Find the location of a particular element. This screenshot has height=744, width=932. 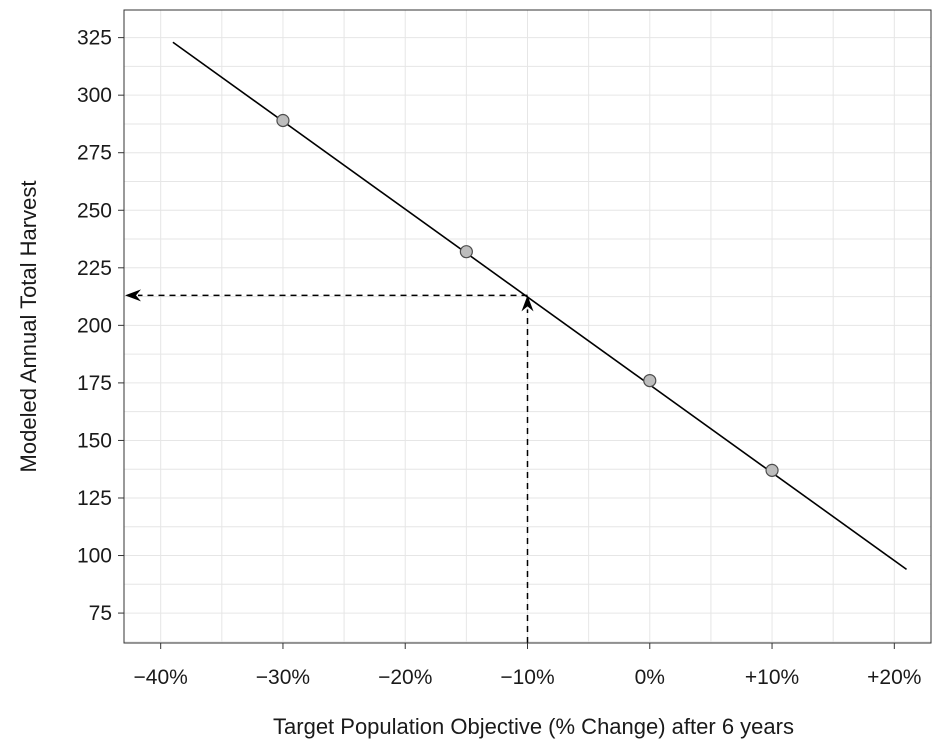

y-tick-label: 100 is located at coordinates (94, 556).